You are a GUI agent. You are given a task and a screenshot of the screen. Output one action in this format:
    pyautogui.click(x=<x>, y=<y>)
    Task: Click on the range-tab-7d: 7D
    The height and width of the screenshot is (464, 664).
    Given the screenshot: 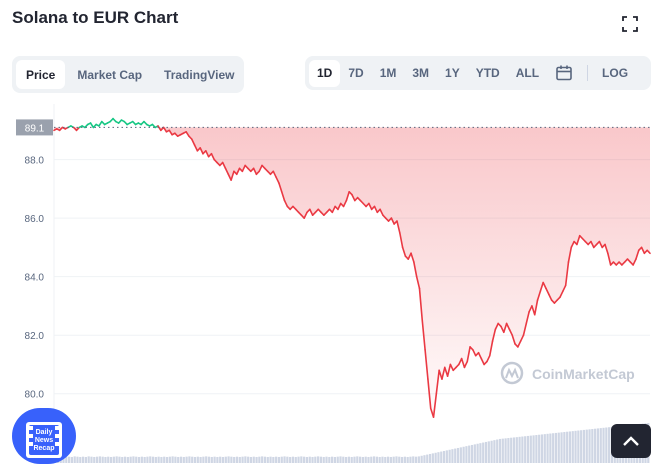 What is the action you would take?
    pyautogui.click(x=356, y=73)
    